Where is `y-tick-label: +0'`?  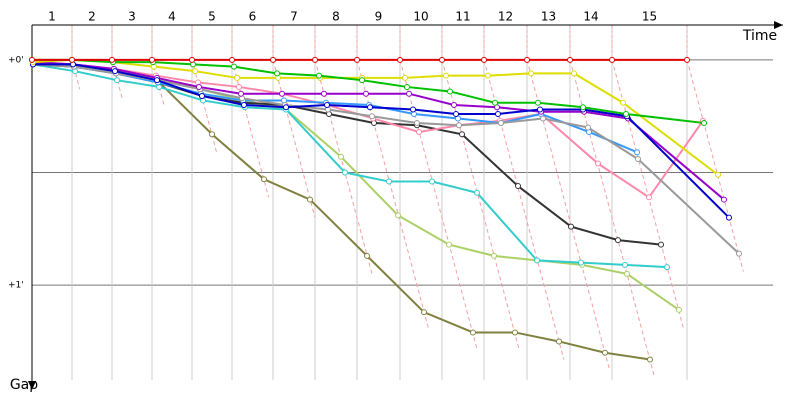
y-tick-label: +0' is located at coordinates (16, 60).